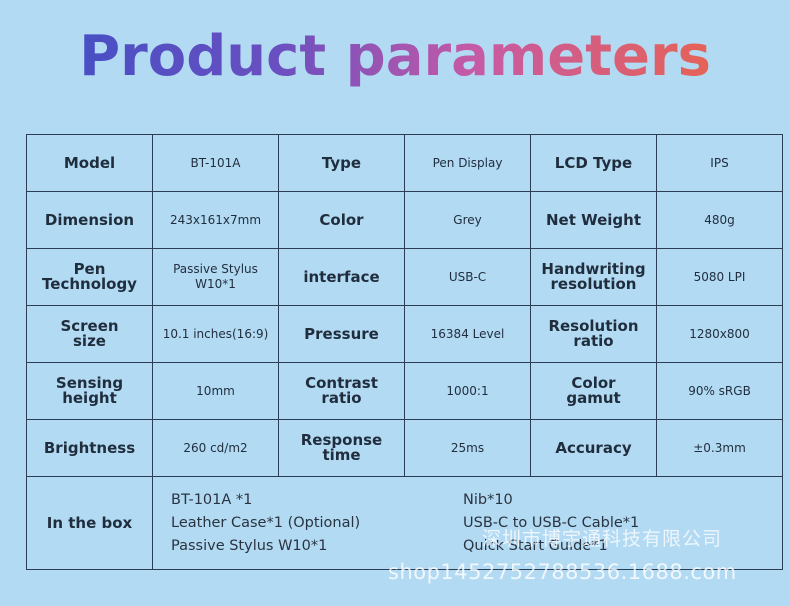  I want to click on param-label: Pressure, so click(341, 334).